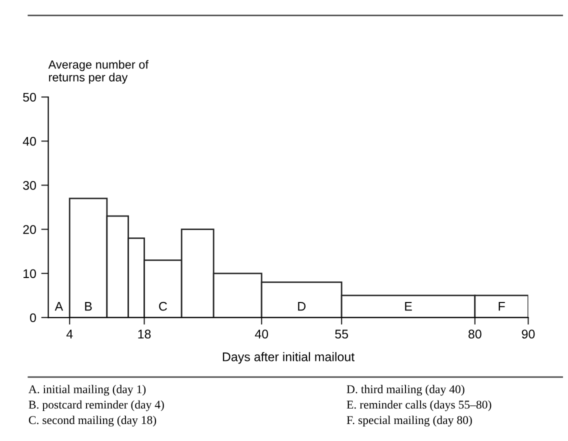 Image resolution: width=568 pixels, height=441 pixels. Describe the element at coordinates (341, 334) in the screenshot. I see `x-tick-label: 55` at that location.